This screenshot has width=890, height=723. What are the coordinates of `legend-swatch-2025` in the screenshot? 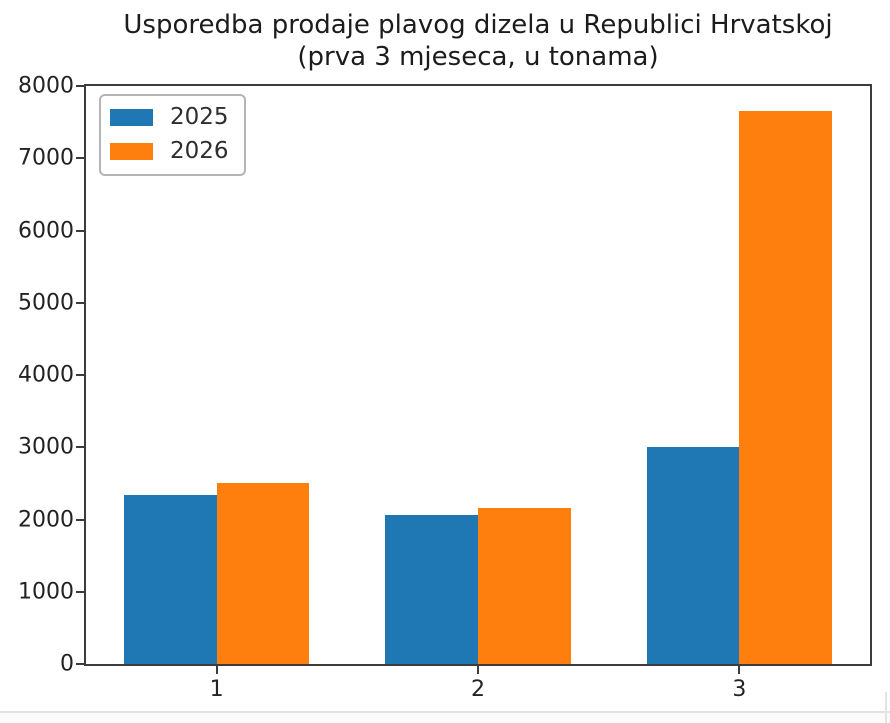 It's located at (131, 117).